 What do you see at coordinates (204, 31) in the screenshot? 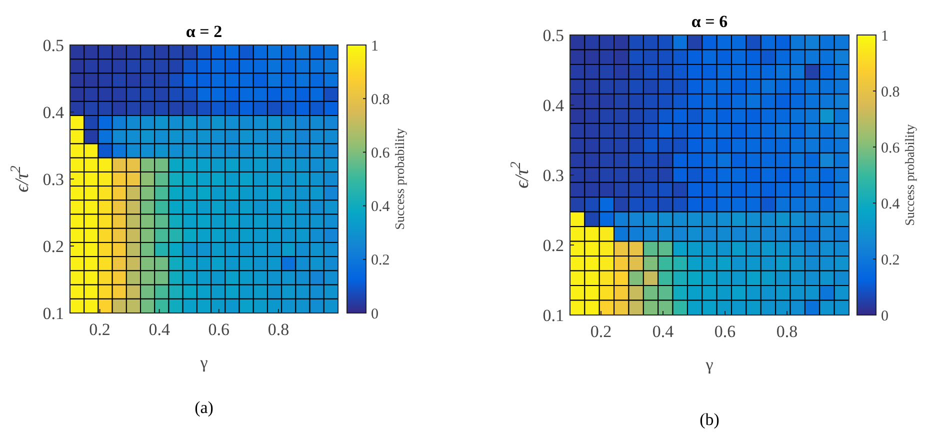
I see `chart-title: α = 2` at bounding box center [204, 31].